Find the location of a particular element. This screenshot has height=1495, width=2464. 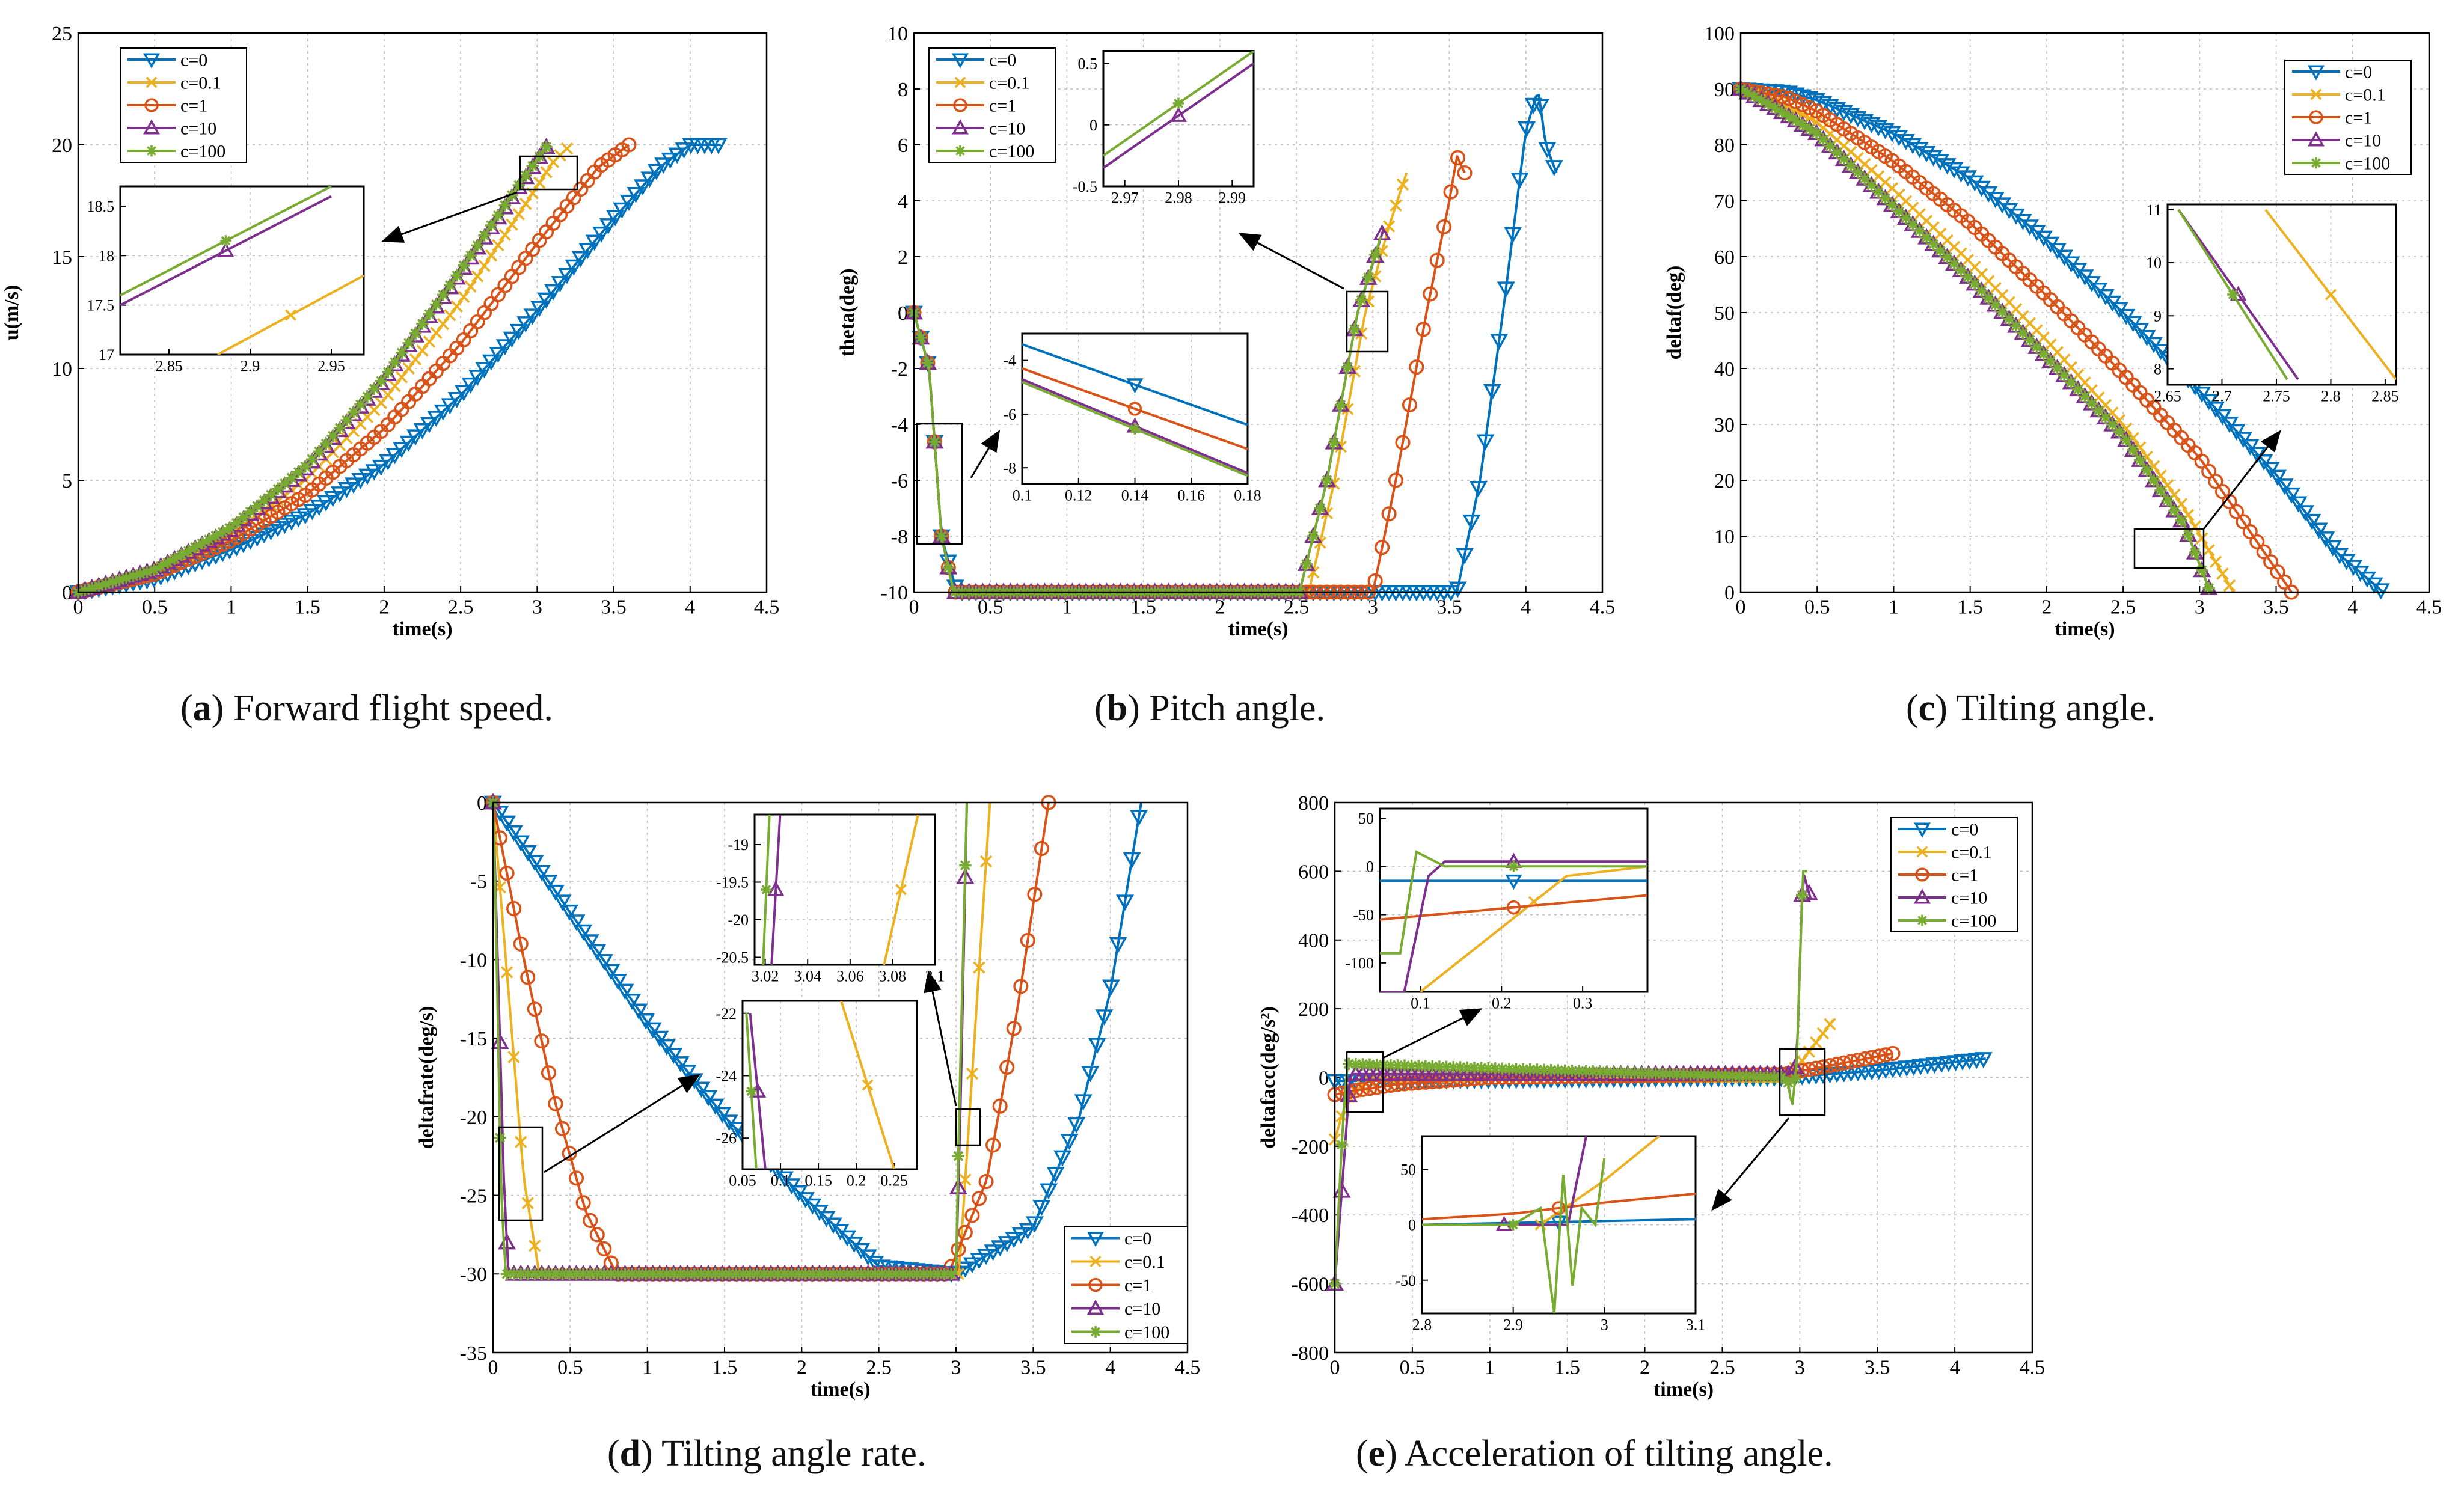

chart-d-i1-inset-tick-label-x: 3.08 is located at coordinates (893, 976).